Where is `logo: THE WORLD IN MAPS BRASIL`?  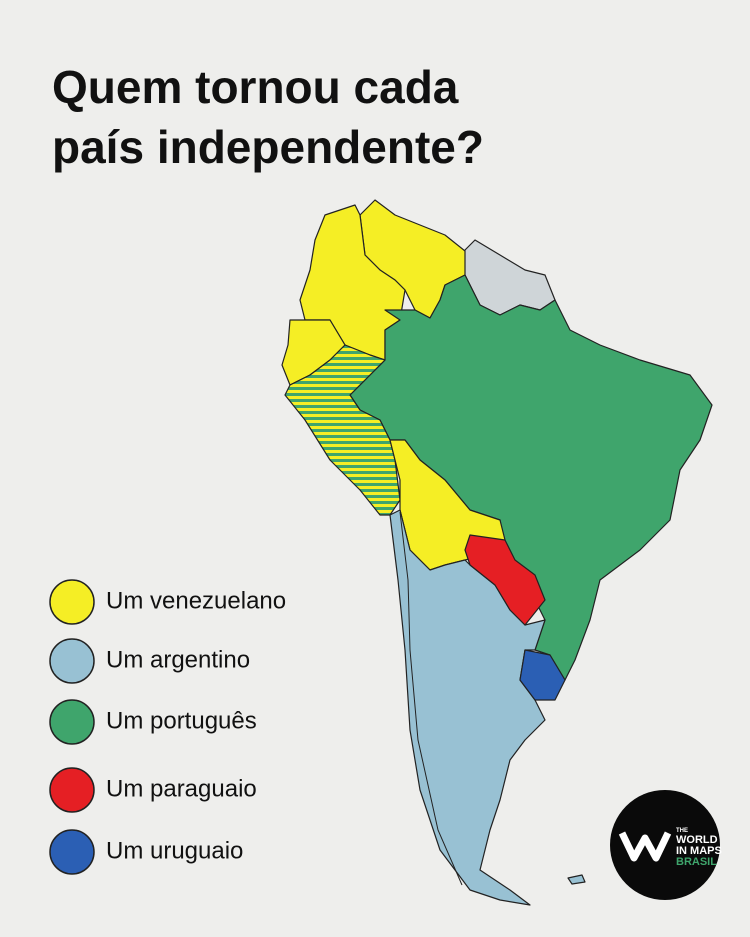 logo: THE WORLD IN MAPS BRASIL is located at coordinates (666, 845).